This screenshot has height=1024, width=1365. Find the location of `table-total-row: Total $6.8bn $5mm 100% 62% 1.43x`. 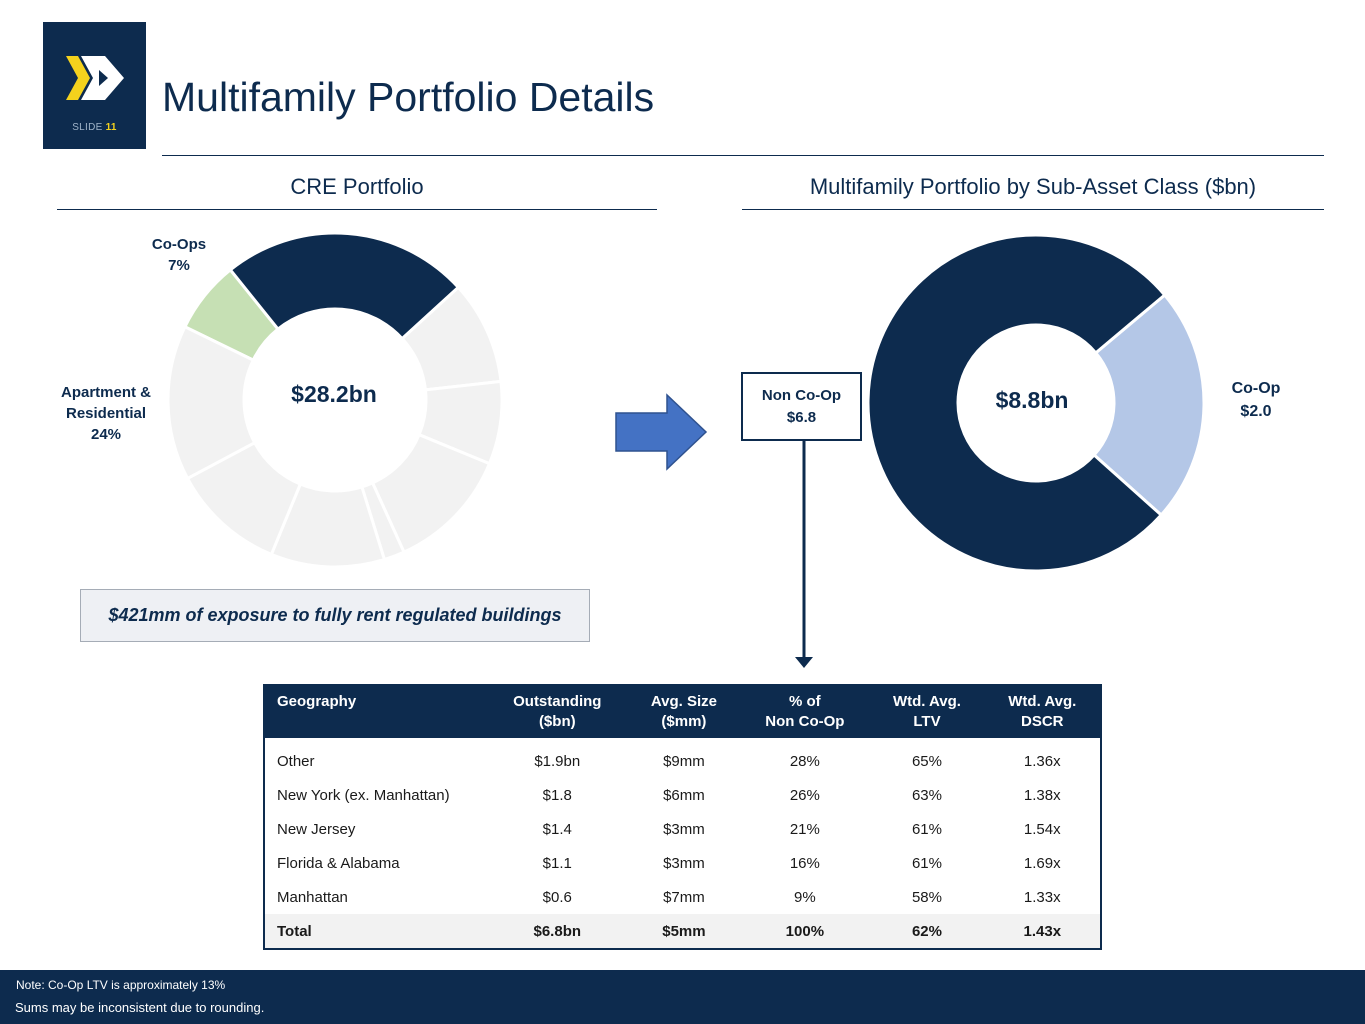

table-total-row: Total $6.8bn $5mm 100% 62% 1.43x is located at coordinates (682, 931).